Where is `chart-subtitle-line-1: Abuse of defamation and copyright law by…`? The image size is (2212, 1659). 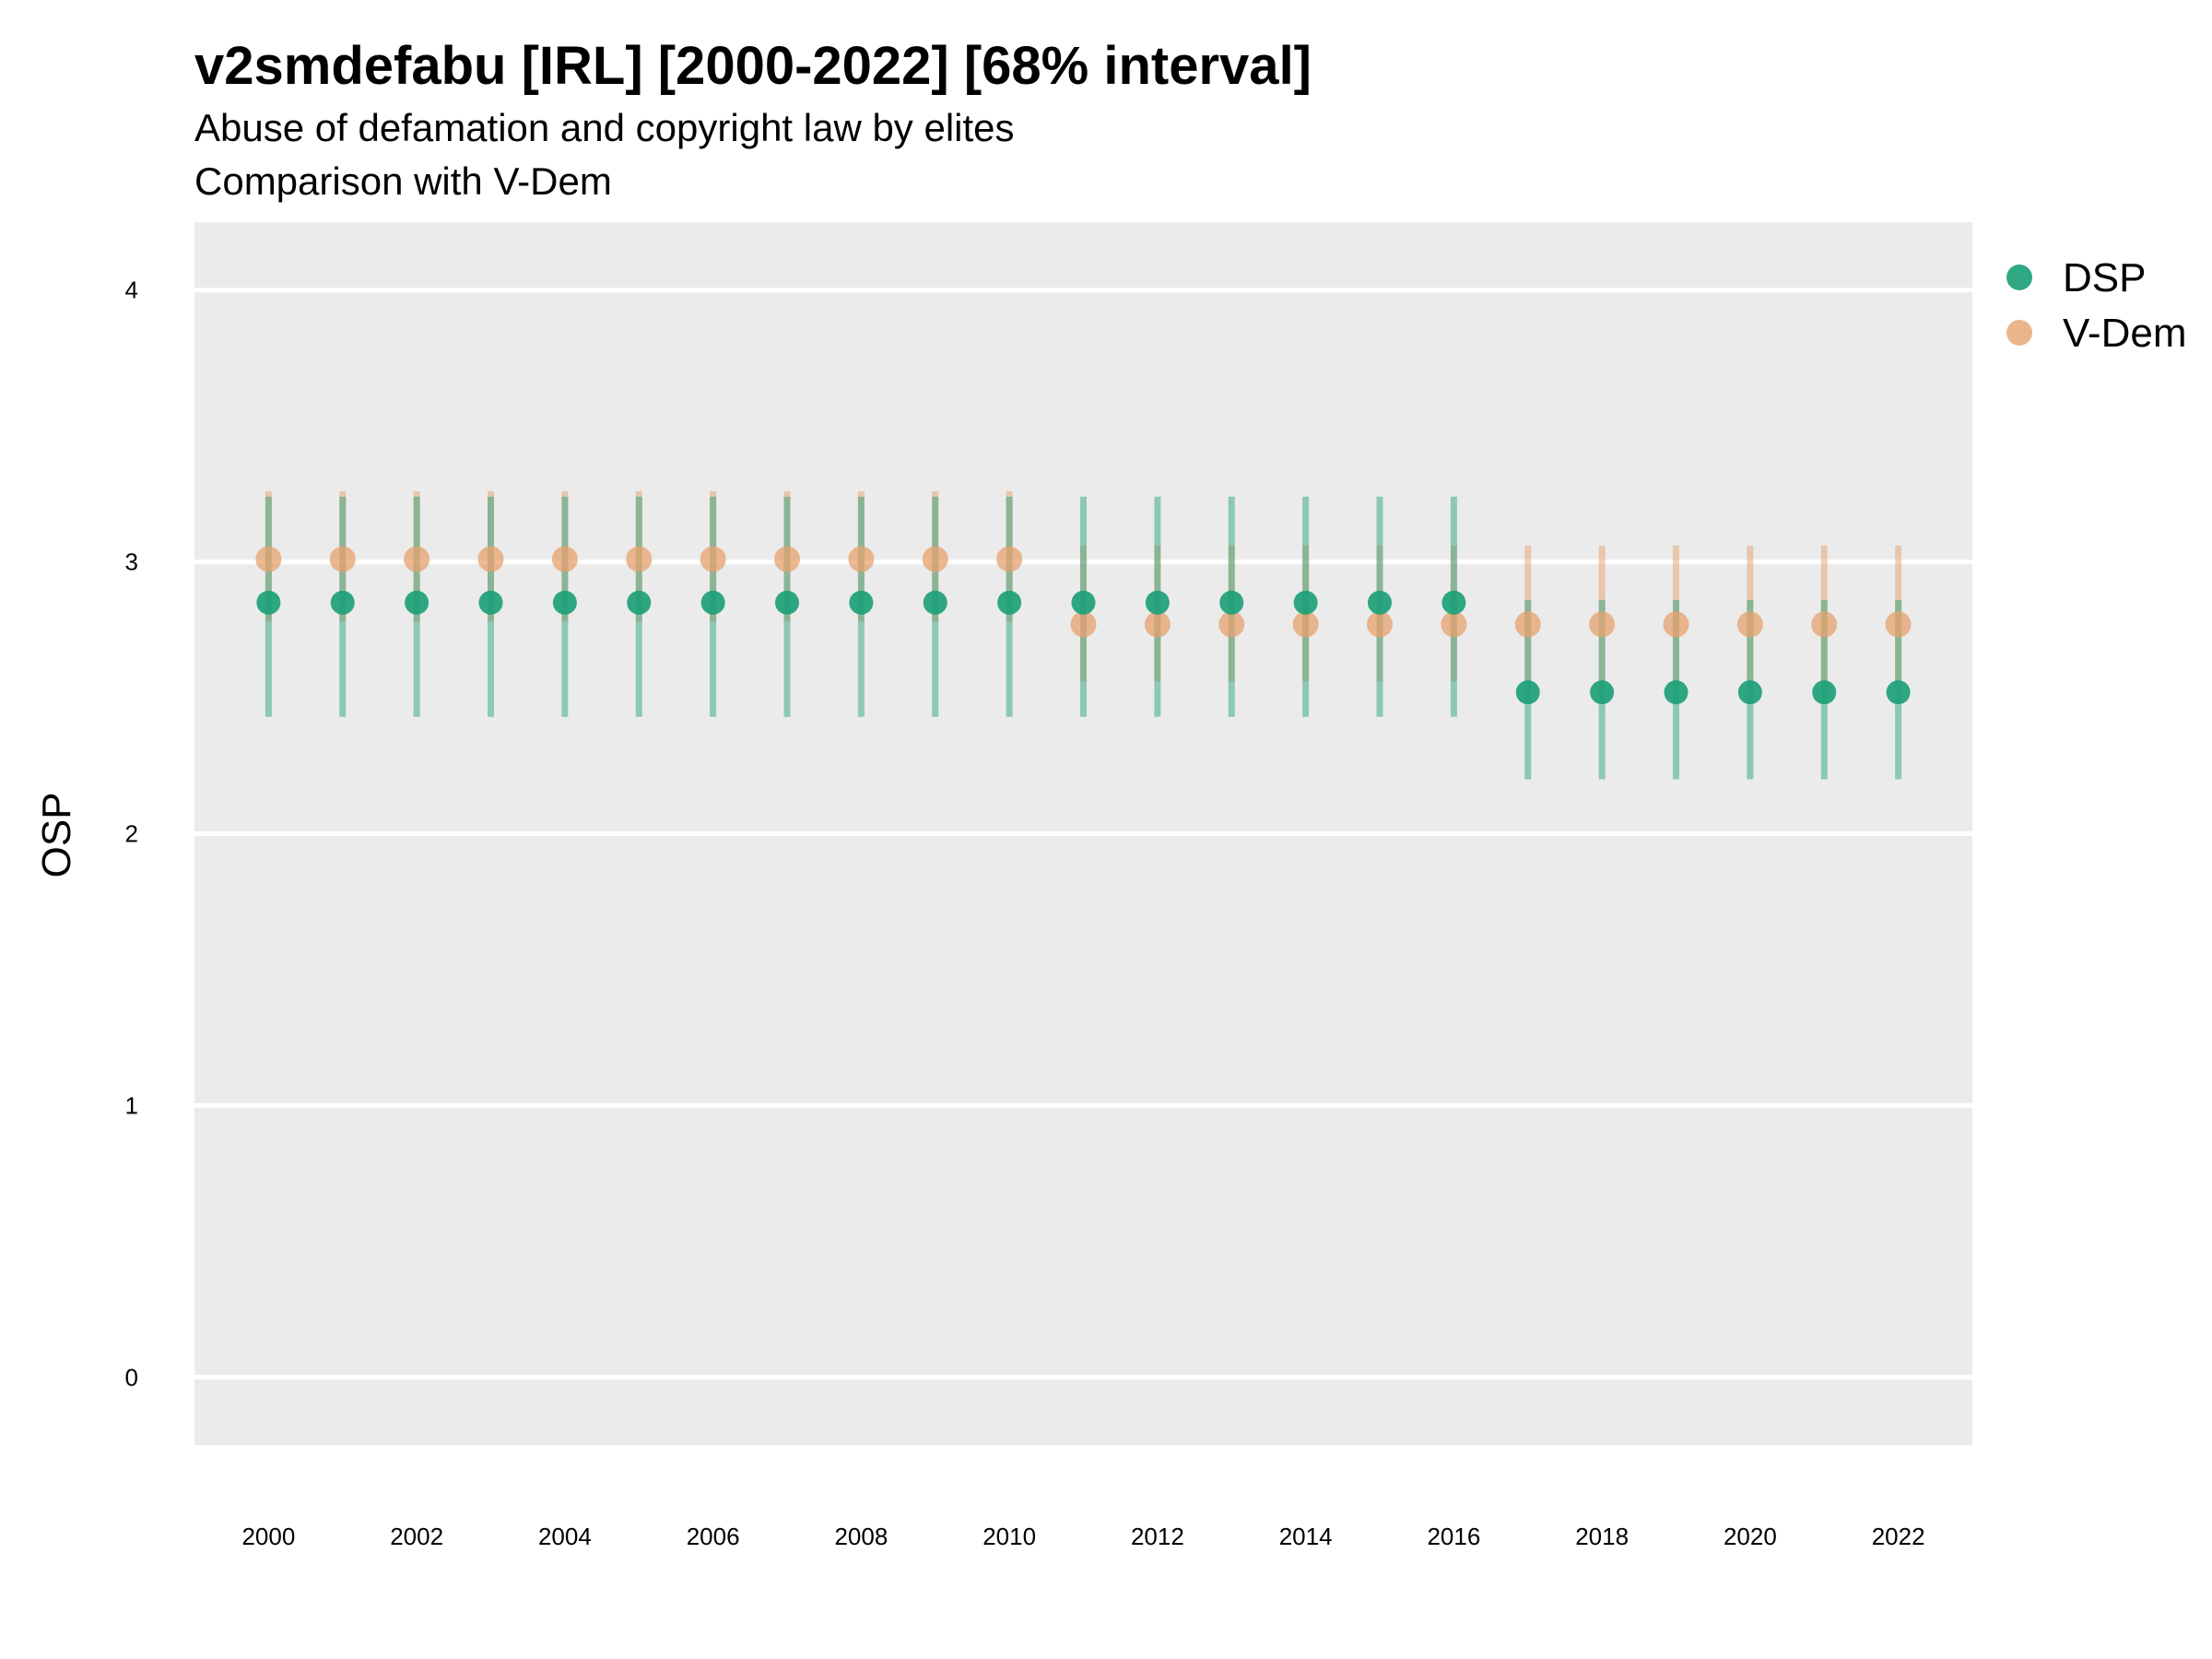
chart-subtitle-line-1: Abuse of defamation and copyright law by… is located at coordinates (604, 127).